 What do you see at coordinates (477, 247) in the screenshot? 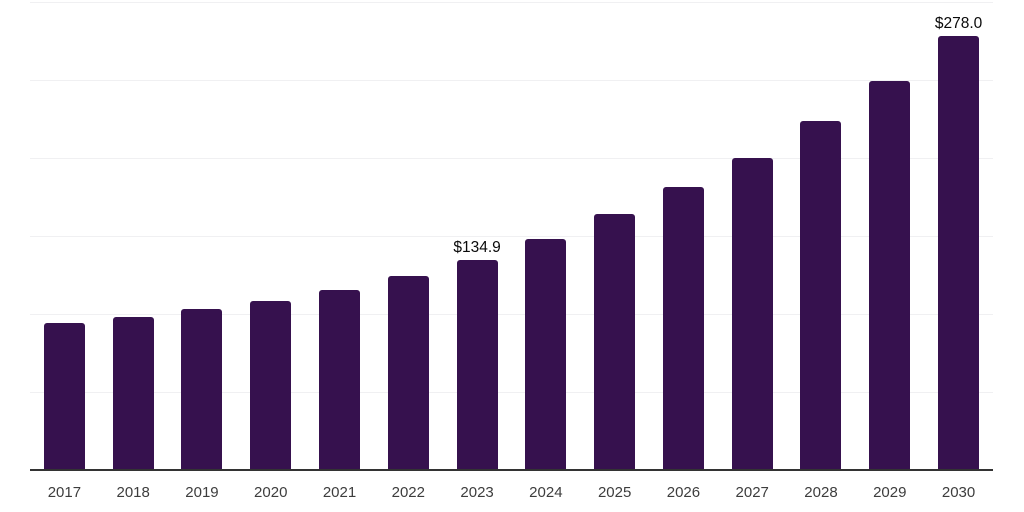
I see `bar-value-label-2023: $134.9` at bounding box center [477, 247].